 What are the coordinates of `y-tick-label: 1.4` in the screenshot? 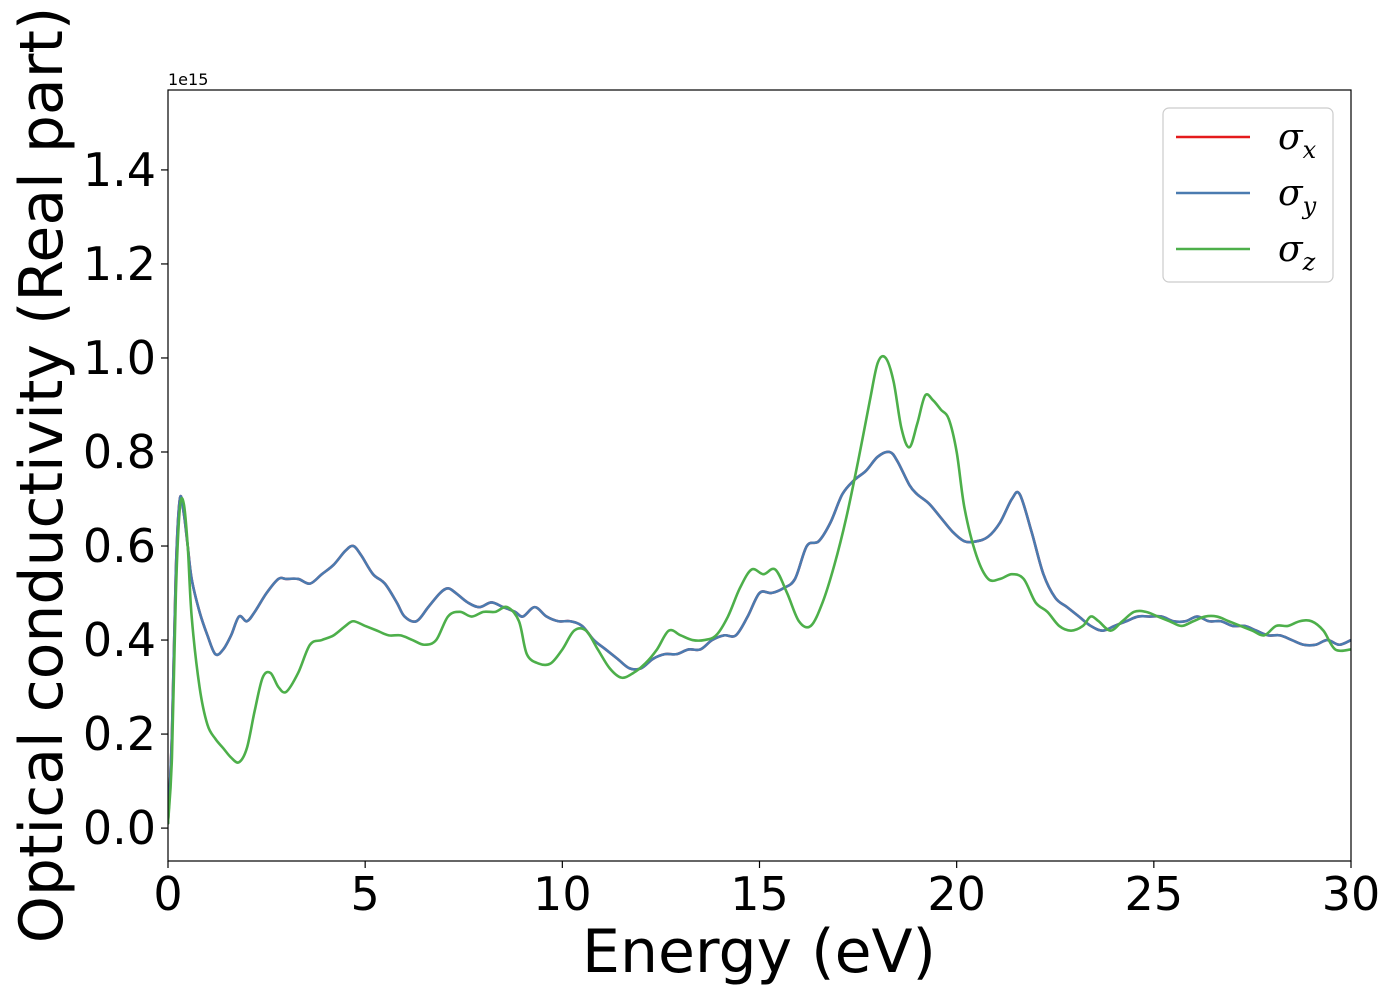 It's located at (119, 170).